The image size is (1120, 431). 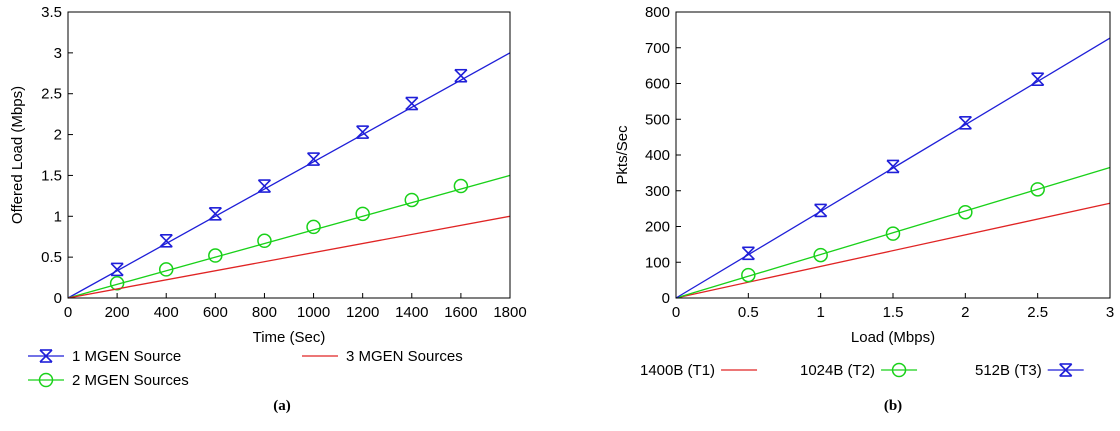 I want to click on chart-b-legend-entry: 1400B (T1), so click(x=699, y=370).